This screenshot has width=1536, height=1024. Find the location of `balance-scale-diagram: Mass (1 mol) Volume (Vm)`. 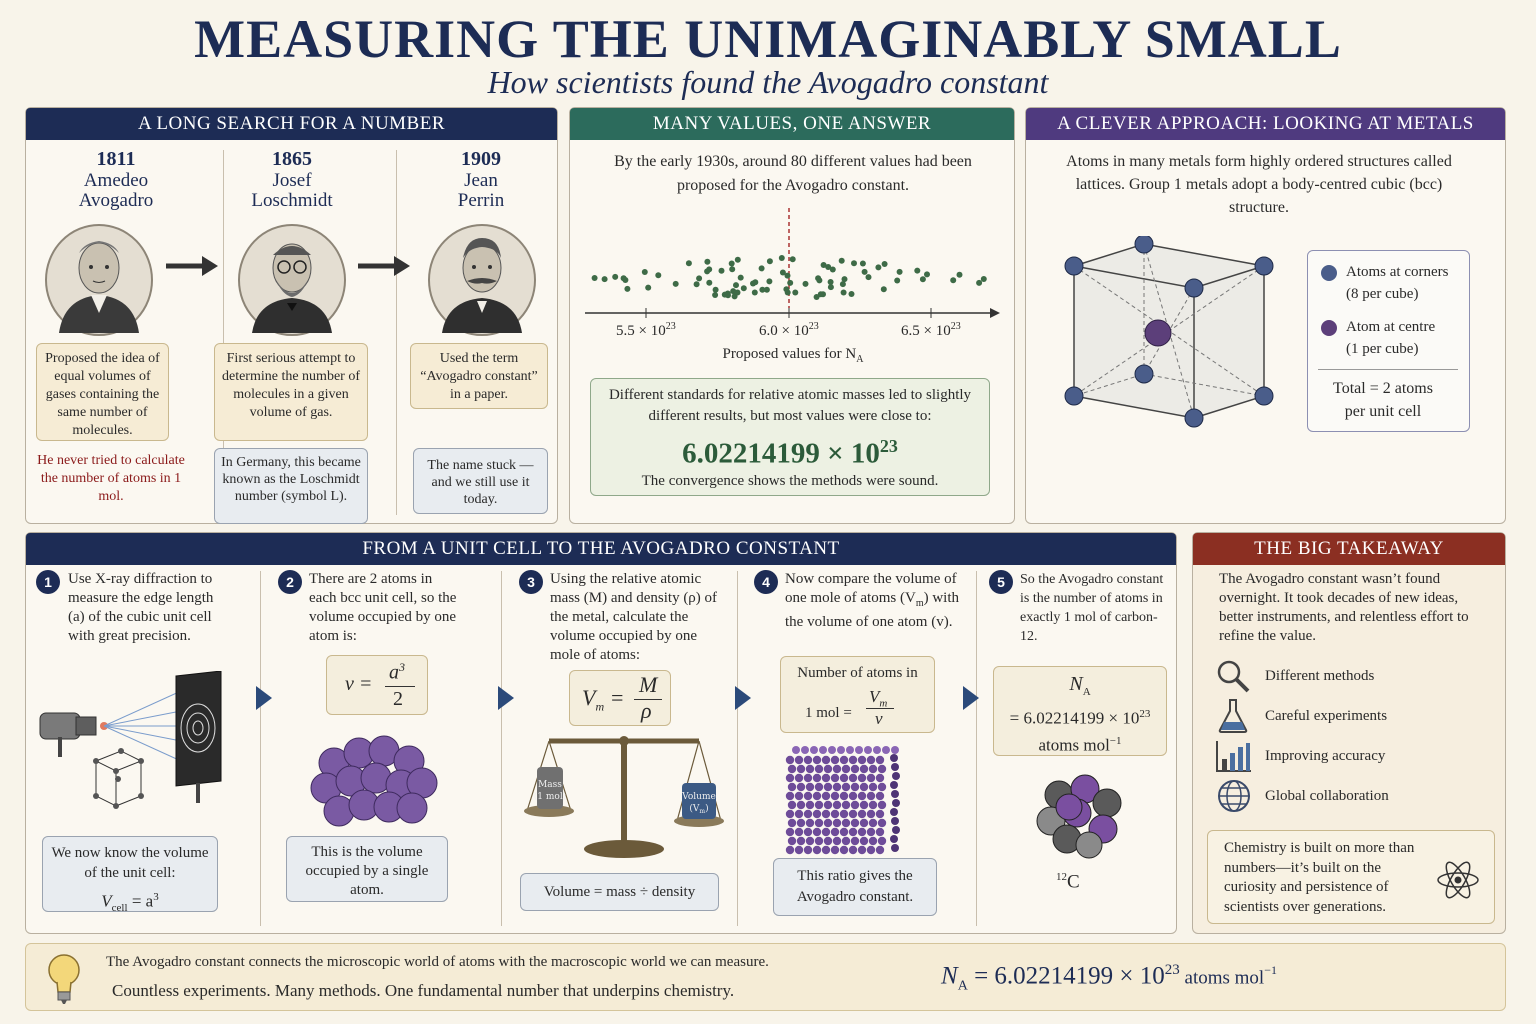

balance-scale-diagram: Mass (1 mol) Volume (Vm) is located at coordinates (624, 797).